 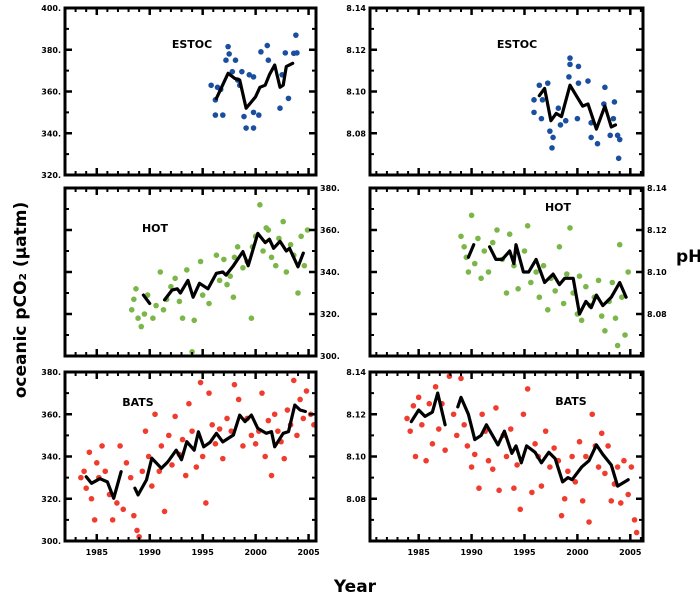 What do you see at coordinates (495, 90) in the screenshot?
I see `panel-estoc-ph: 8.14 8.12 8.10 8.08 ESTOC` at bounding box center [495, 90].